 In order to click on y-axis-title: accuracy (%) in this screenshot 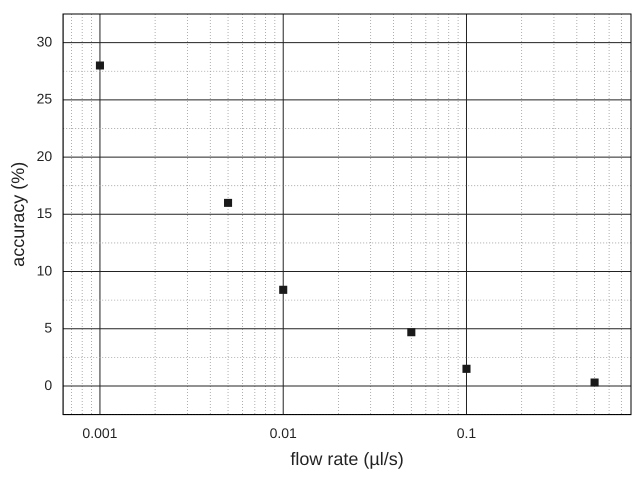, I will do `click(18, 214)`.